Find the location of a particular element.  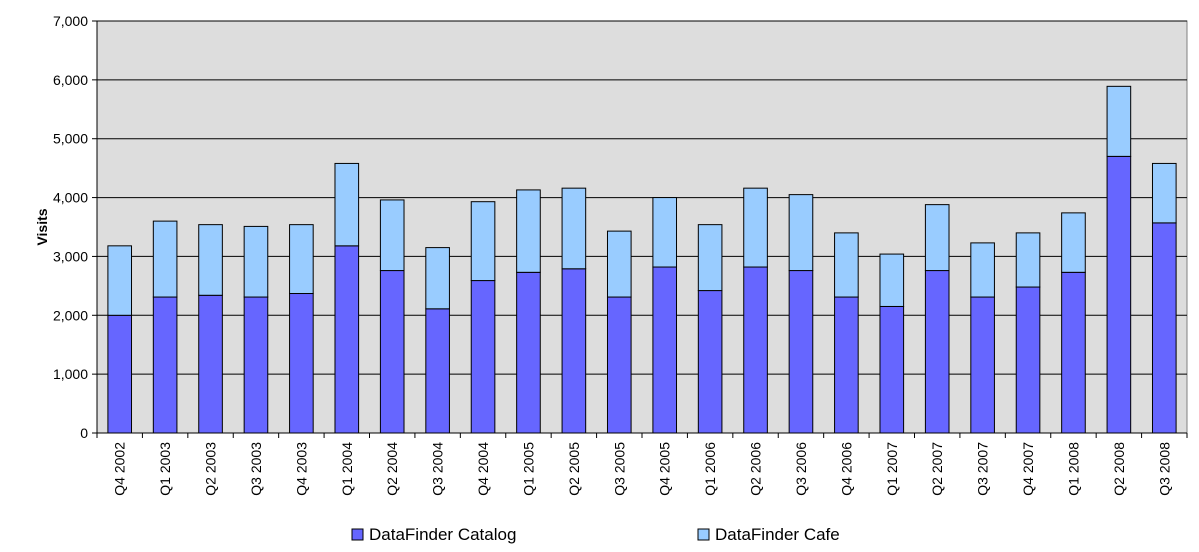

y-tick-label: 3,000 is located at coordinates (70, 256).